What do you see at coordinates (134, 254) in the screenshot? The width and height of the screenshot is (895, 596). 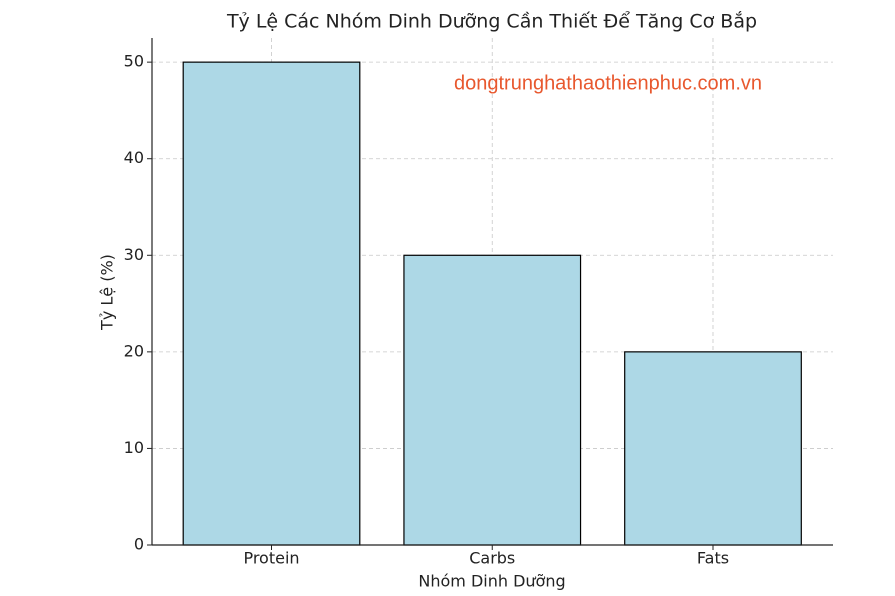 I see `y-tick-label: 30` at bounding box center [134, 254].